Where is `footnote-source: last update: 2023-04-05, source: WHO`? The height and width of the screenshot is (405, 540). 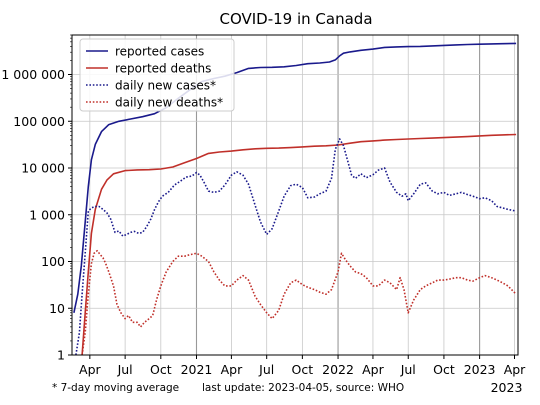 footnote-source: last update: 2023-04-05, source: WHO is located at coordinates (303, 388).